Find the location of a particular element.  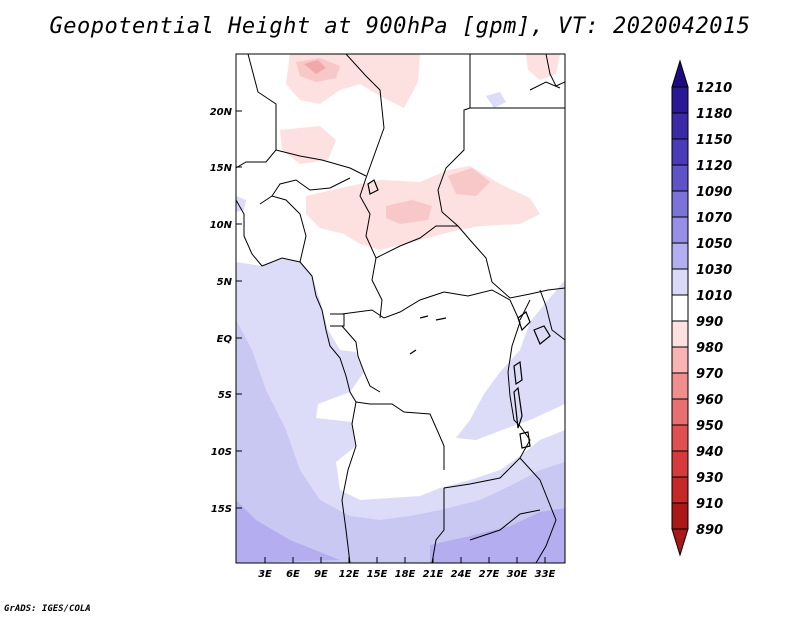

legend-label: 1010 is located at coordinates (714, 296).